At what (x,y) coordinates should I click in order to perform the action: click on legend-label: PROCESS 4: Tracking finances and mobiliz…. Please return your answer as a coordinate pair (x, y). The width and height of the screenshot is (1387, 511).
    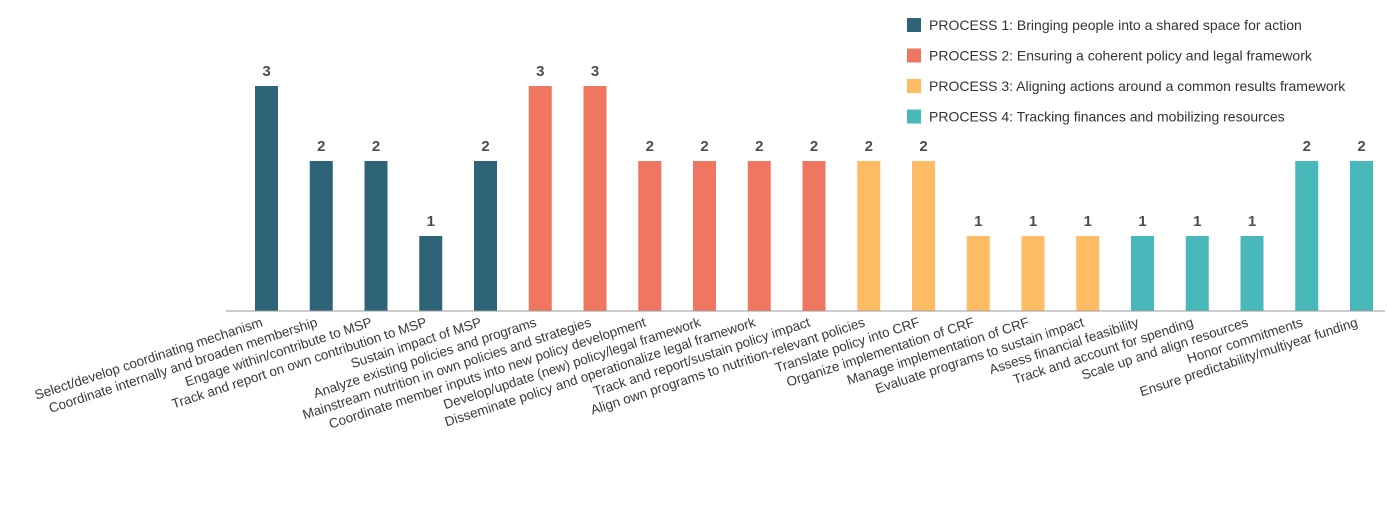
    Looking at the image, I should click on (1107, 117).